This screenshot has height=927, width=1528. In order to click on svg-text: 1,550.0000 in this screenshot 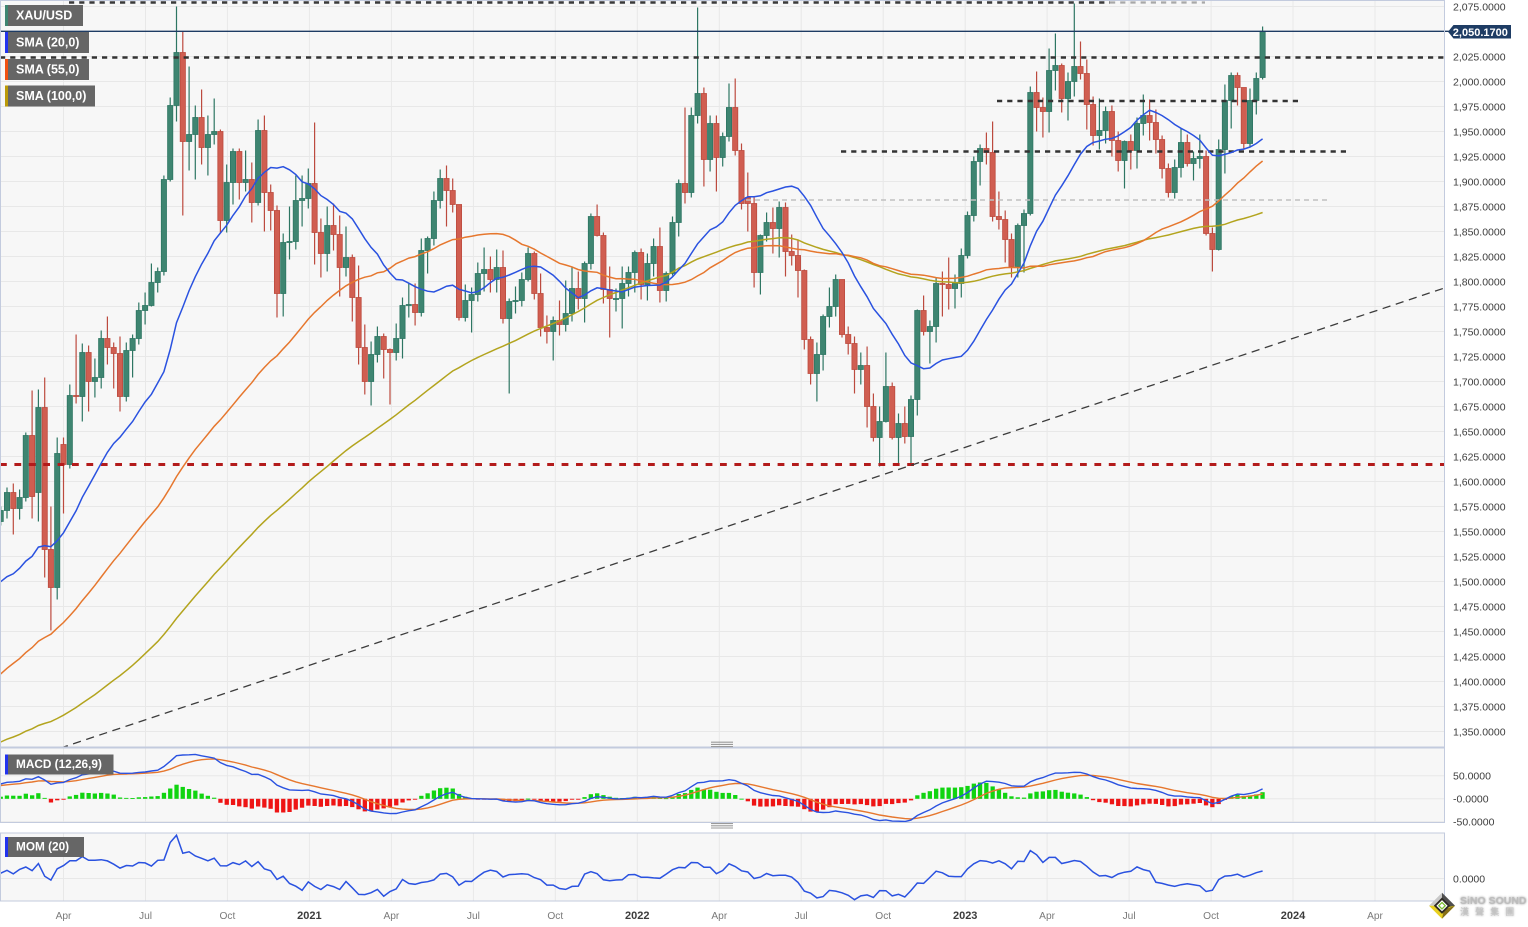, I will do `click(1479, 532)`.